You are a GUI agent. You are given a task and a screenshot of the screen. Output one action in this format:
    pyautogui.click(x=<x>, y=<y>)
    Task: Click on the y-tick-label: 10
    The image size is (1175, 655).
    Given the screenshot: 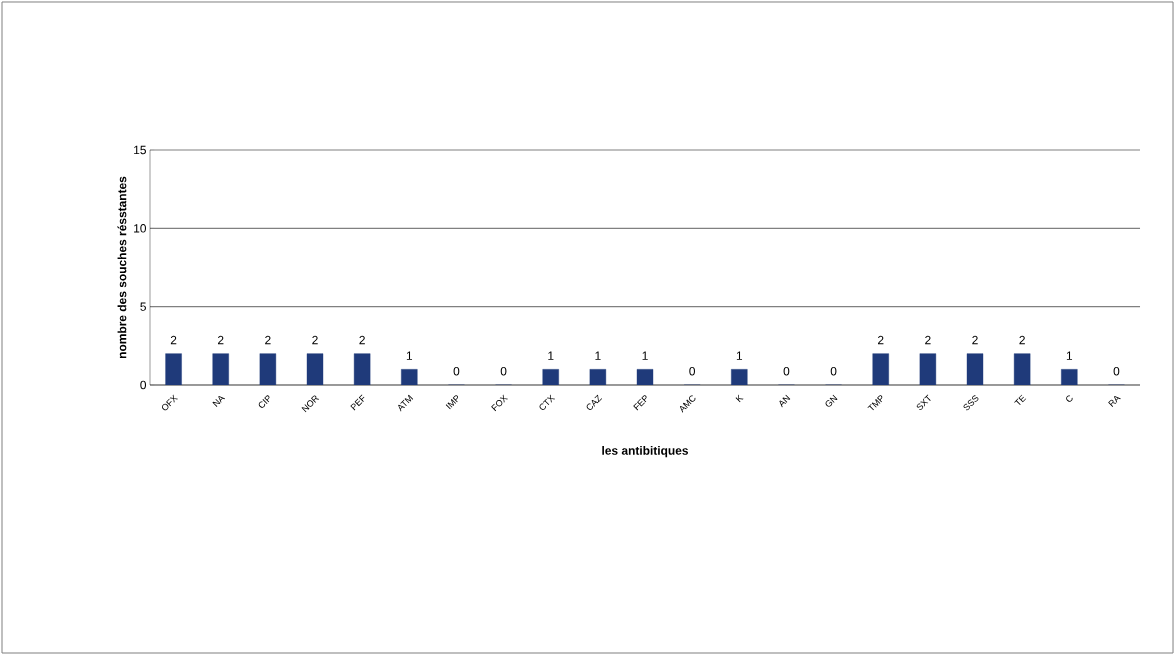 What is the action you would take?
    pyautogui.click(x=140, y=228)
    